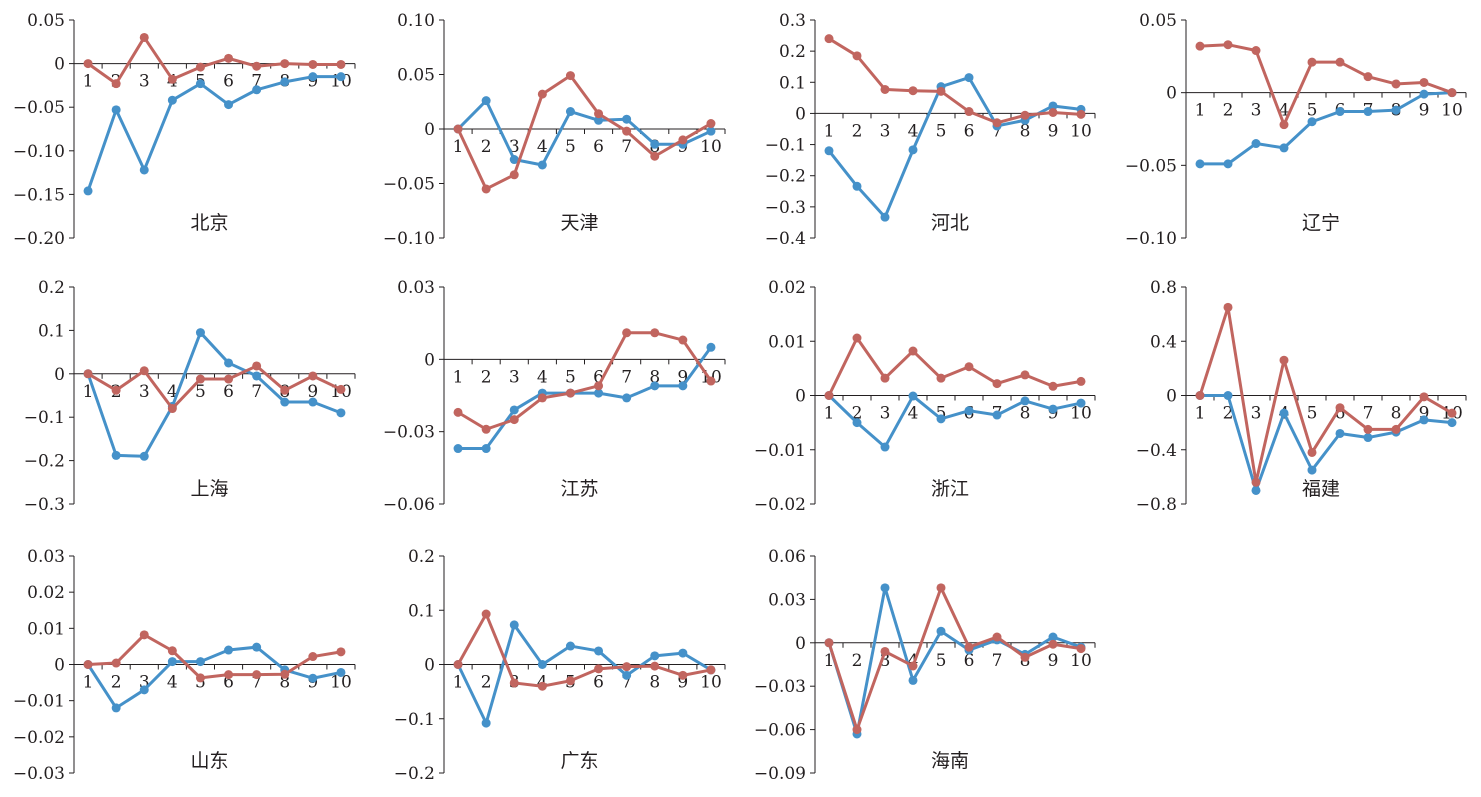 The height and width of the screenshot is (797, 1481). Describe the element at coordinates (1301, 396) in the screenshot. I see `chart-panel: 0.80.40−0.4−0.812345678910福建` at that location.